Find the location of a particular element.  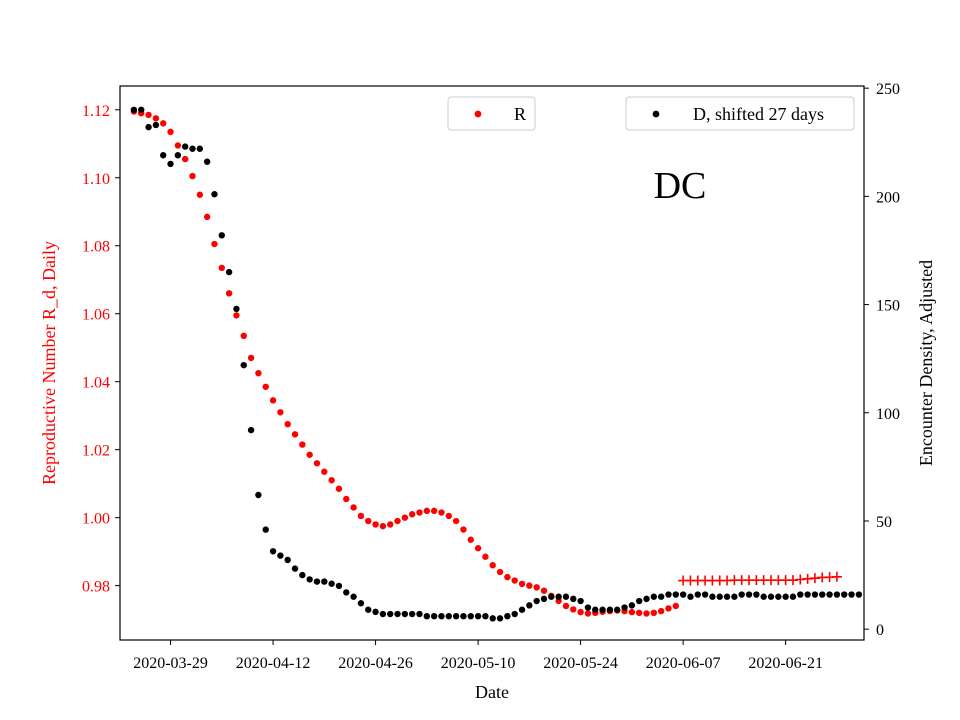

region-annotation: DC is located at coordinates (680, 186).